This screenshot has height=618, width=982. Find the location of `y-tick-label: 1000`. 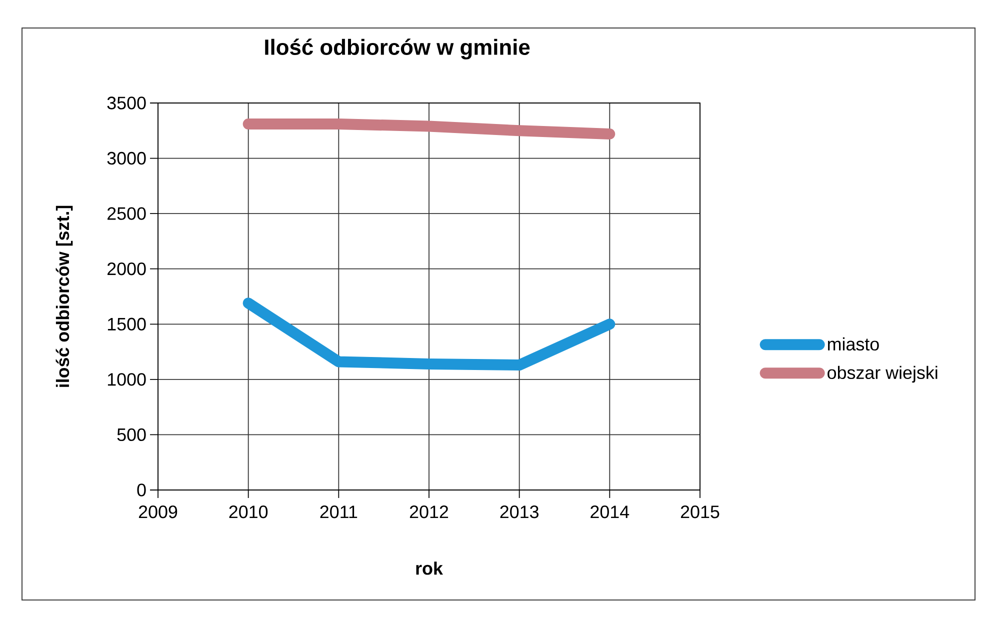

y-tick-label: 1000 is located at coordinates (127, 379).